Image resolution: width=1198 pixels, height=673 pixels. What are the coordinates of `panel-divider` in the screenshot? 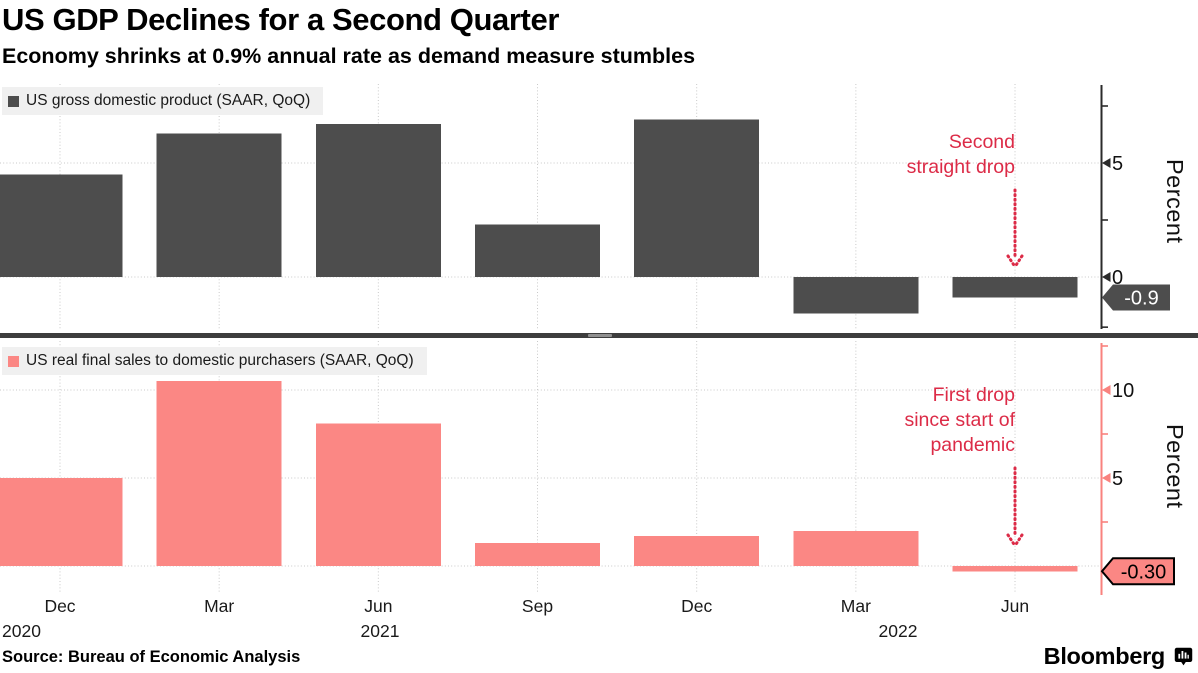 It's located at (599, 335).